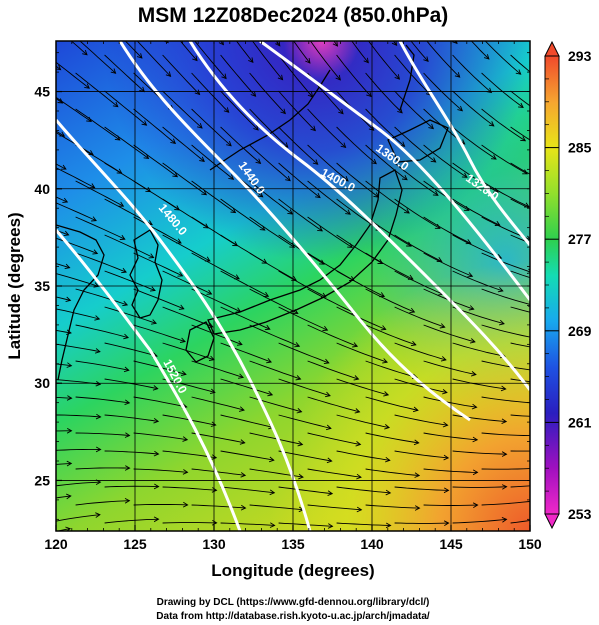  What do you see at coordinates (580, 331) in the screenshot?
I see `colorbar-tick-label: 269` at bounding box center [580, 331].